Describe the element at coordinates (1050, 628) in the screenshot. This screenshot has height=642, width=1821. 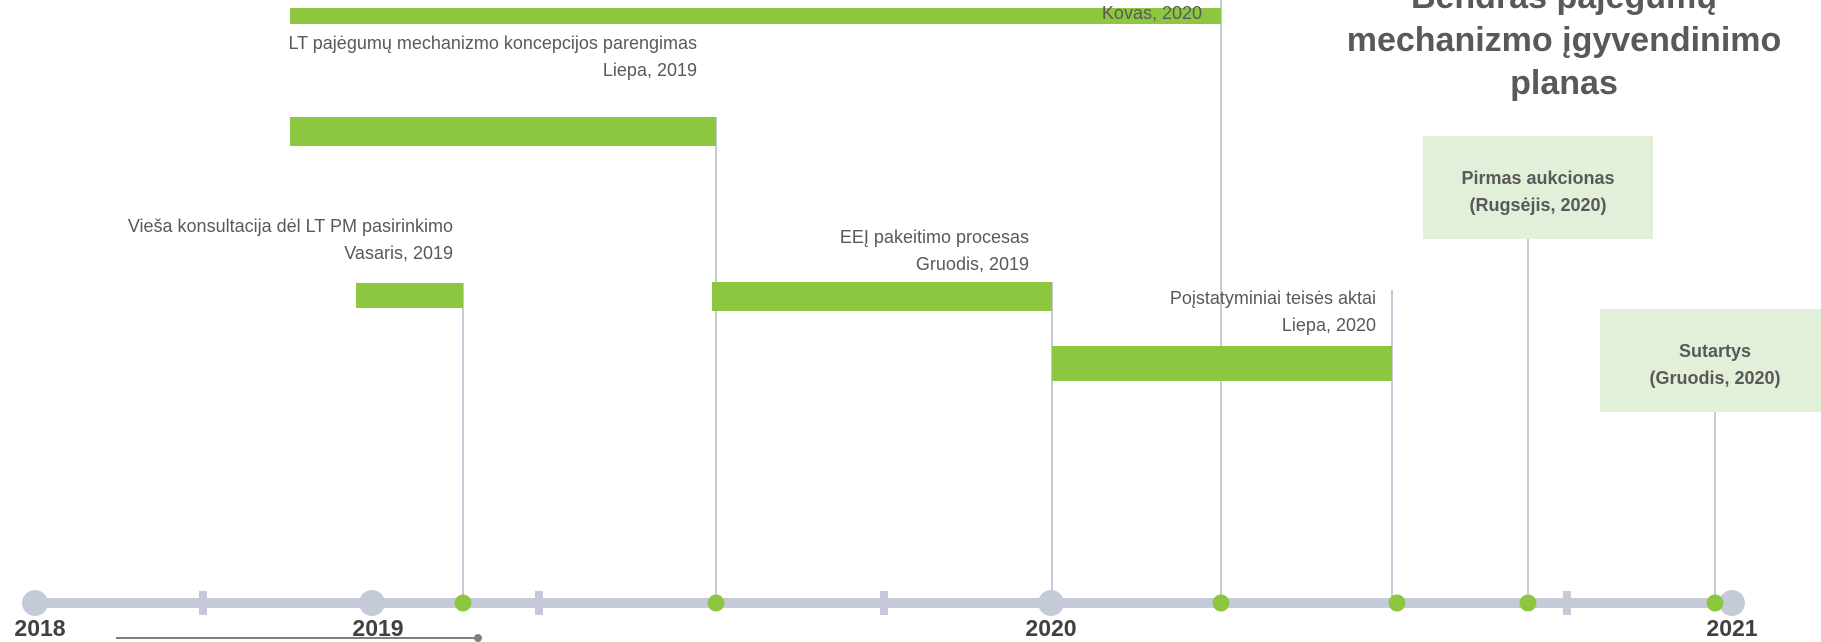
I see `year-label: 2020` at that location.